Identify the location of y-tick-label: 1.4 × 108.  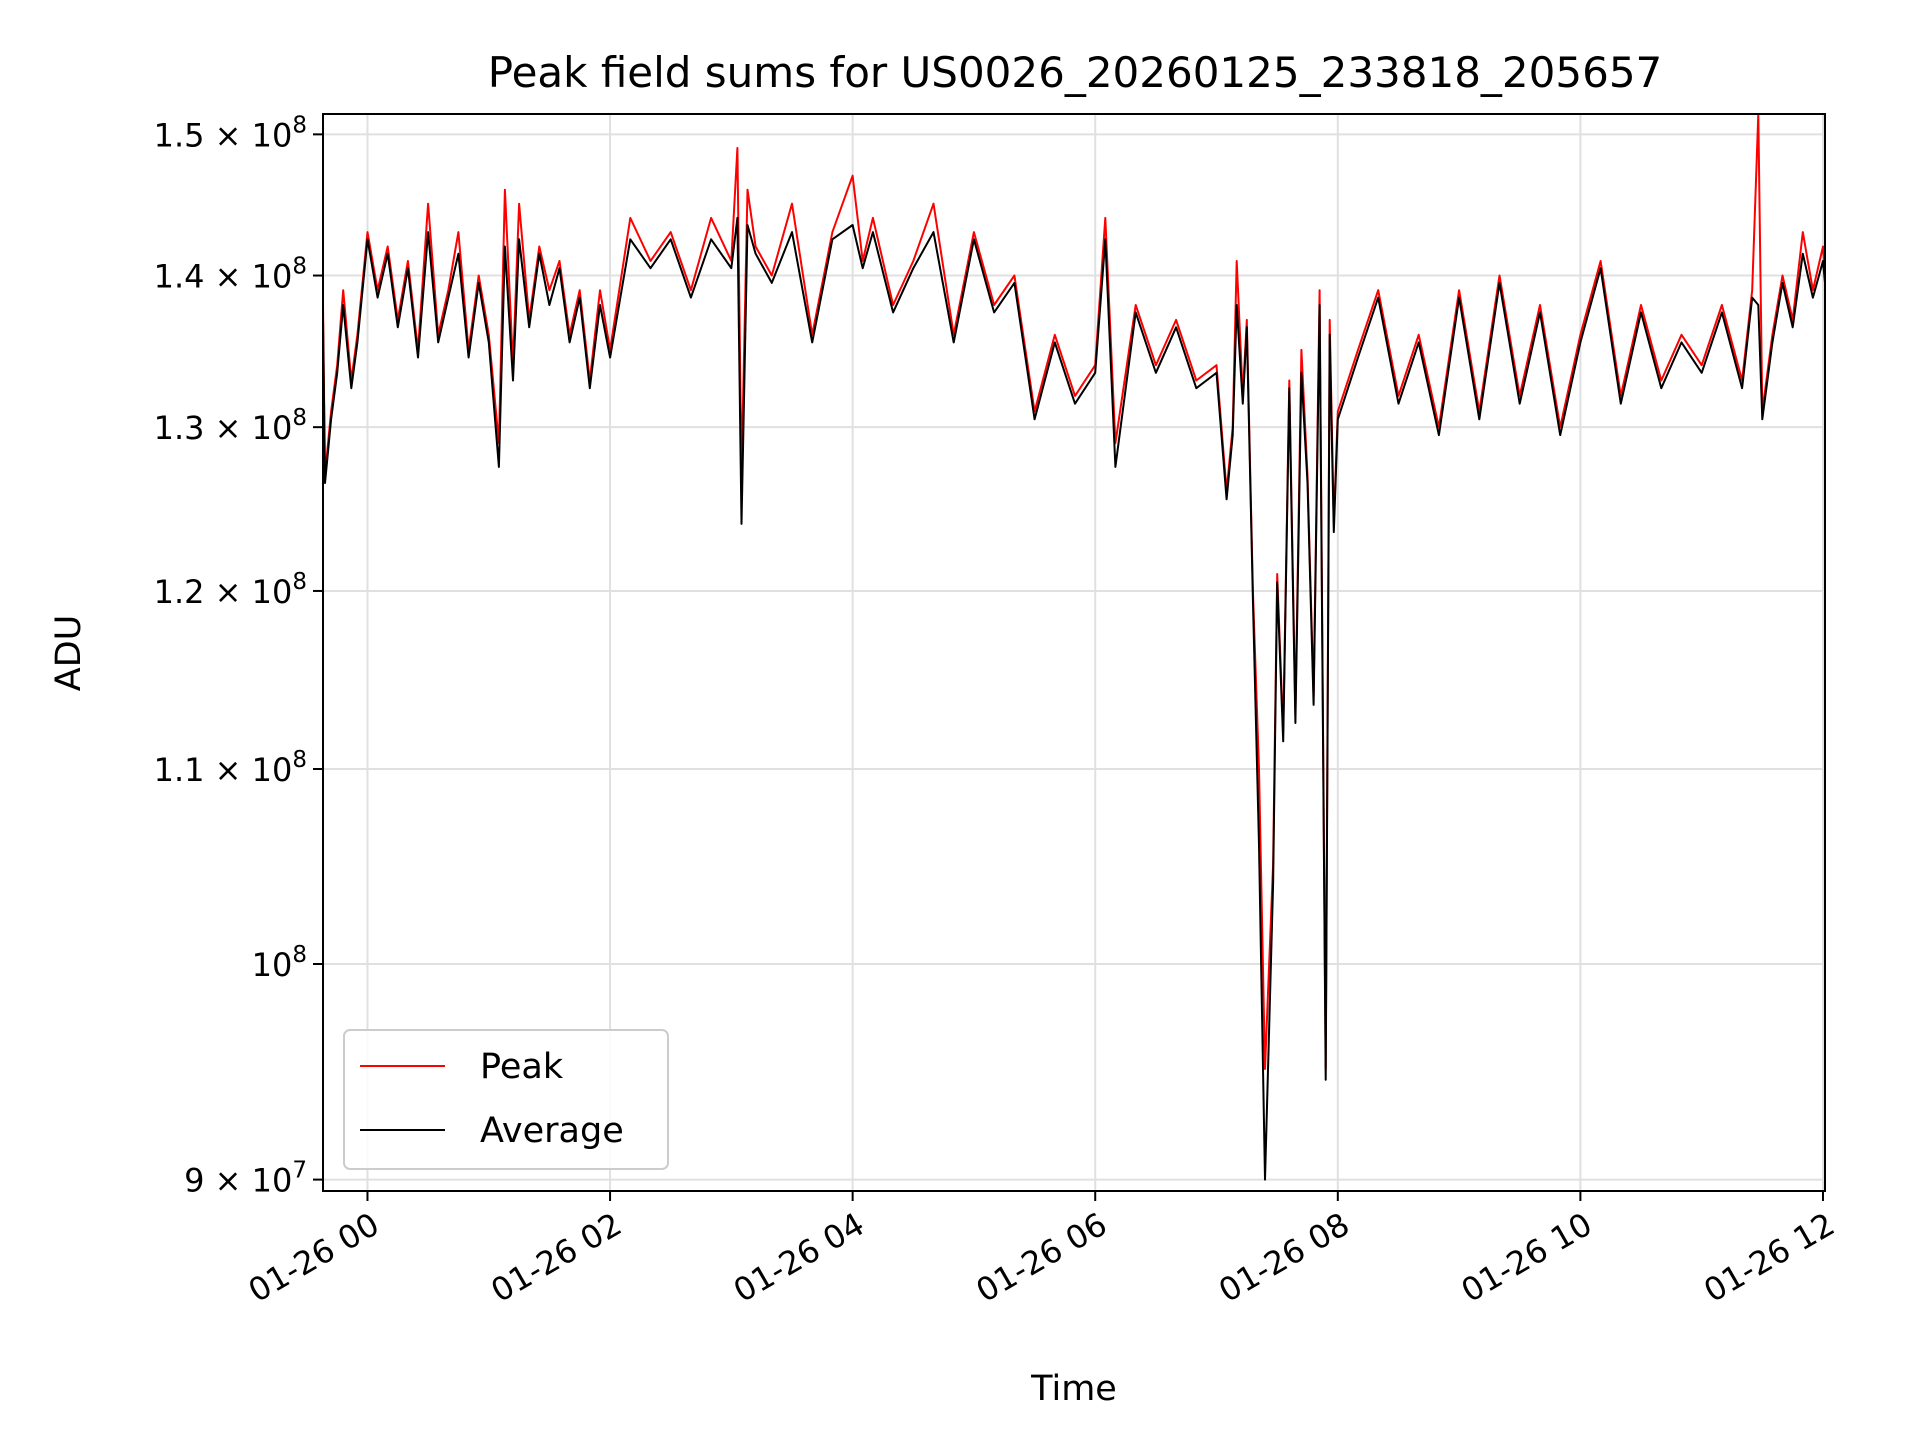
(230, 275).